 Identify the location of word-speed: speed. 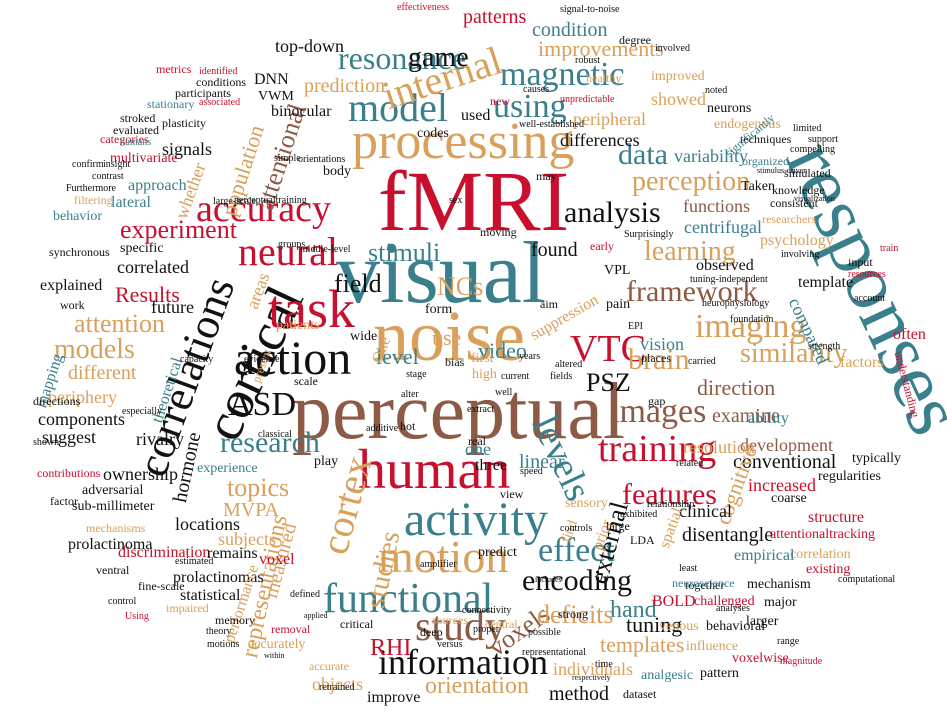
(531, 471).